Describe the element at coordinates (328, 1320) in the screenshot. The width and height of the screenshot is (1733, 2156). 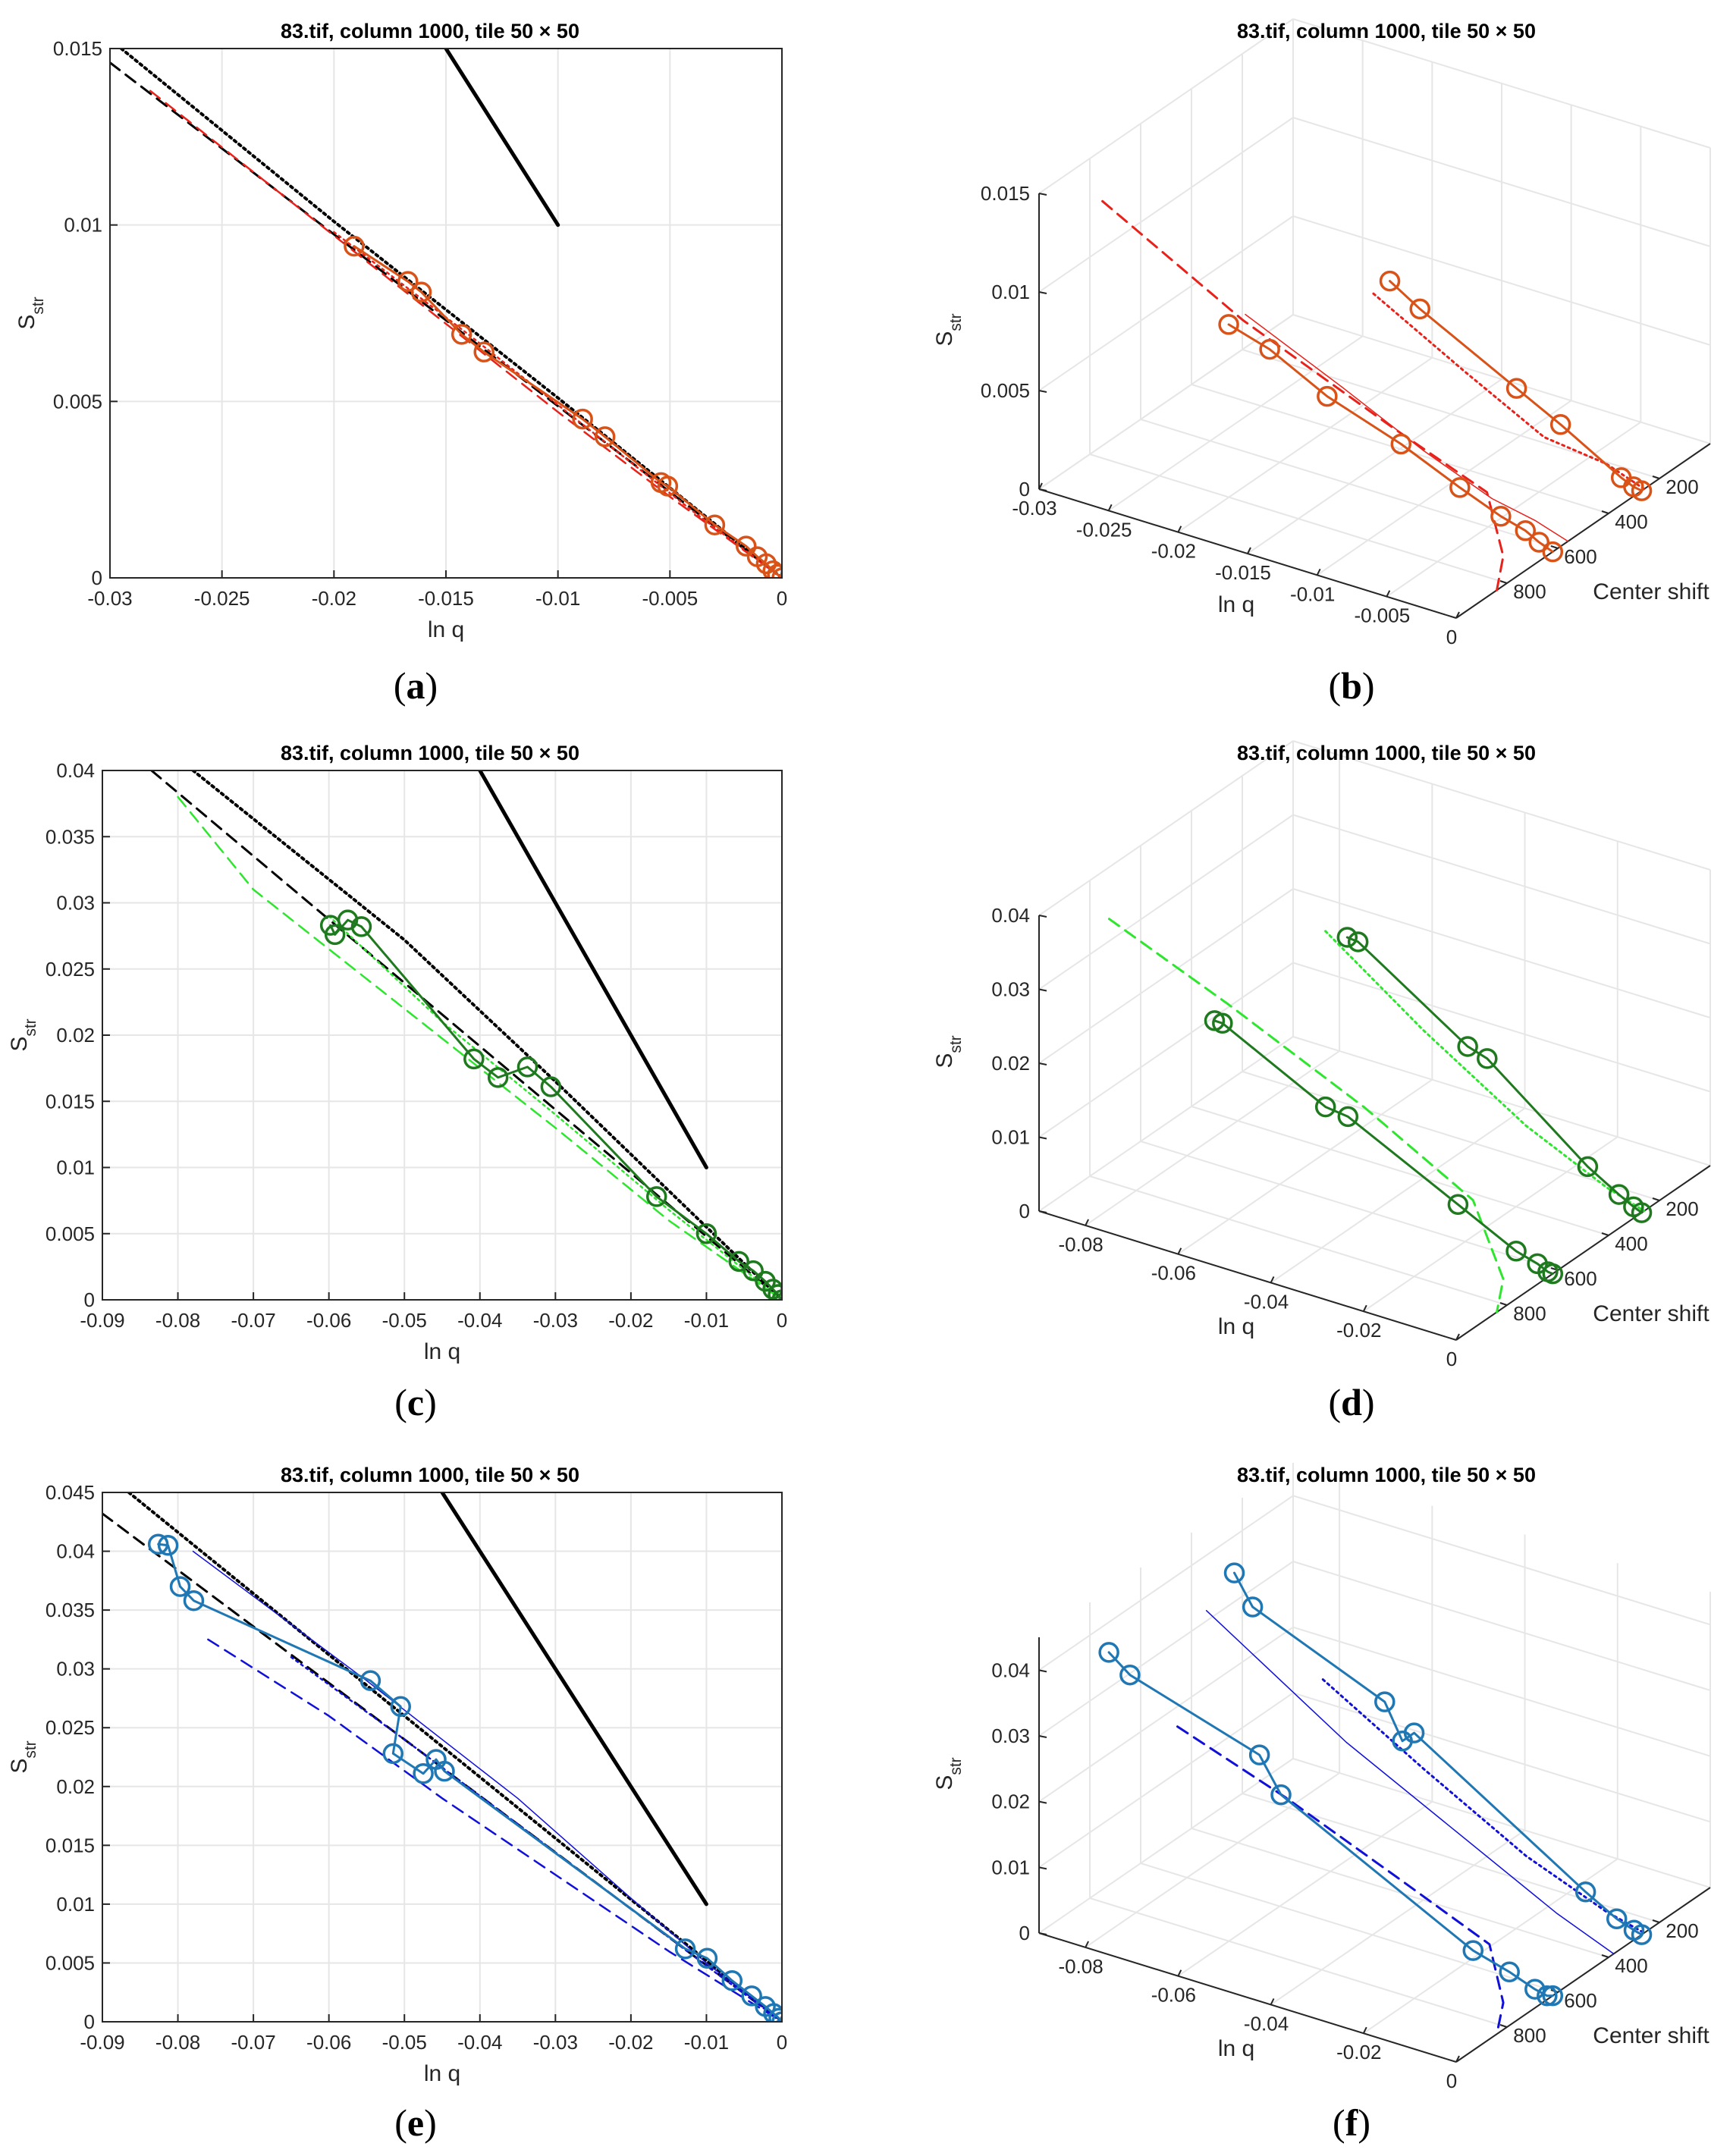
I see `x-tick-label: -0.06` at that location.